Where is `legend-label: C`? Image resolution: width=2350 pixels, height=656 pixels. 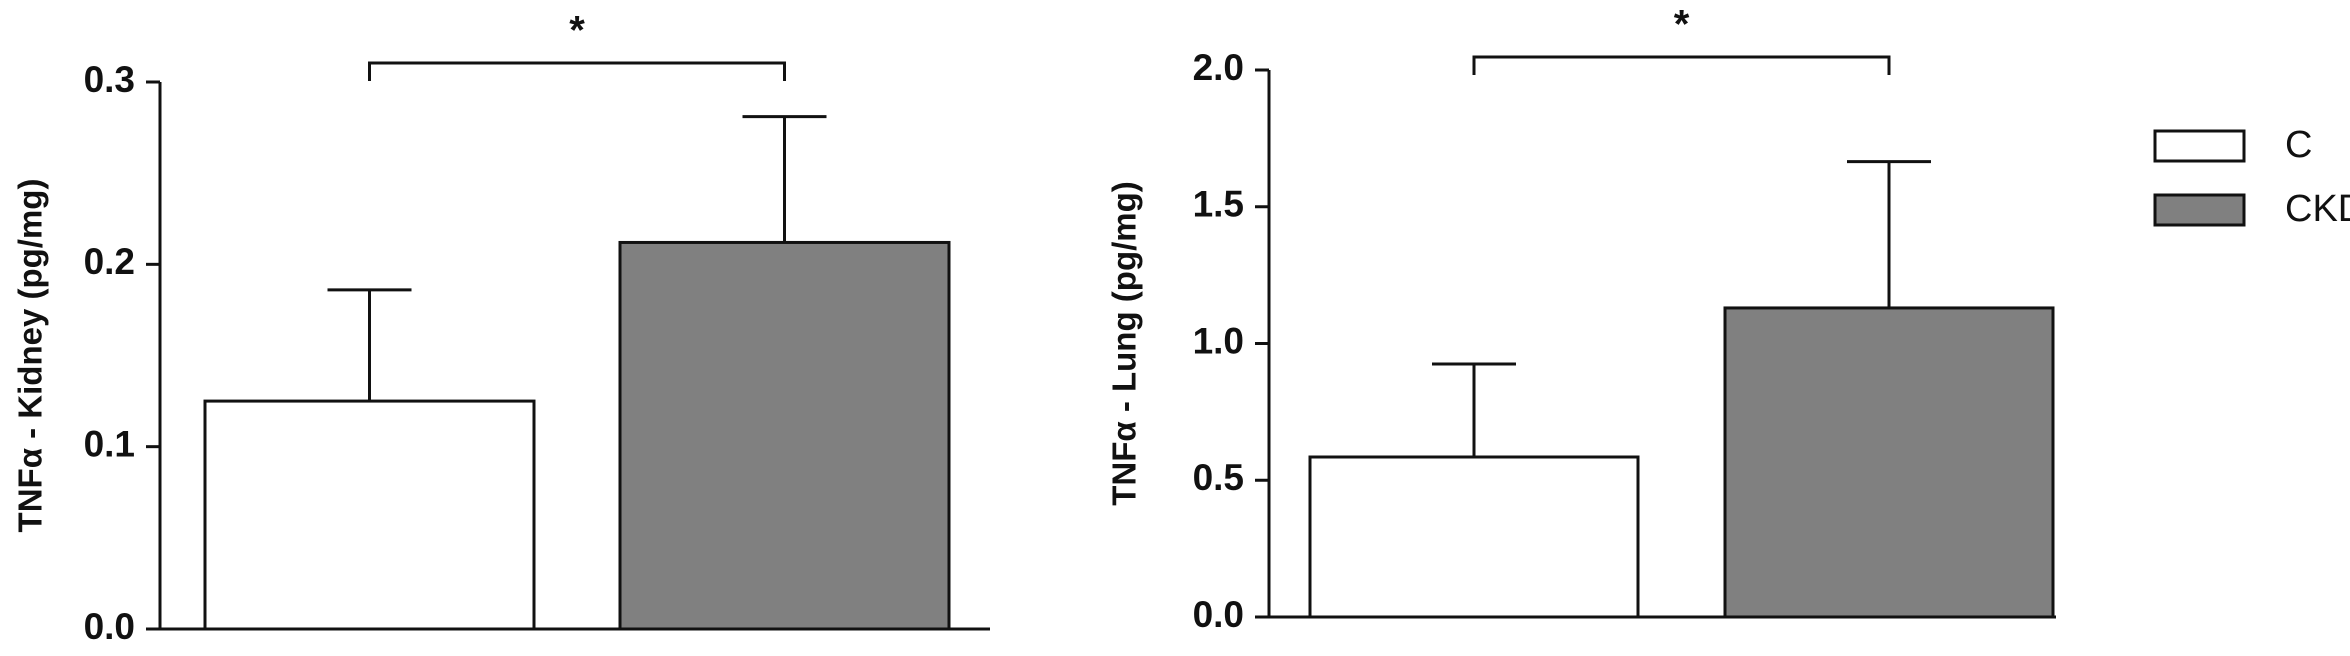 legend-label: C is located at coordinates (2298, 145).